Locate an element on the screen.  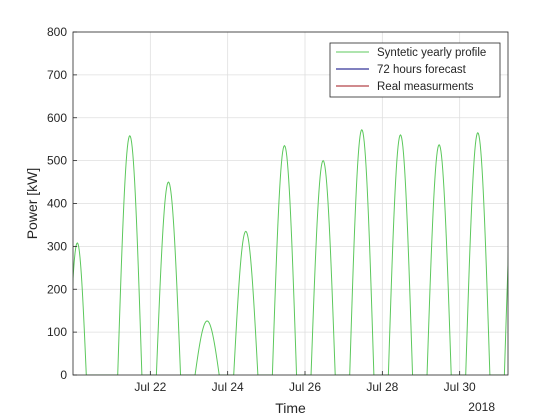
x-tick-label: Jul 22 is located at coordinates (150, 387).